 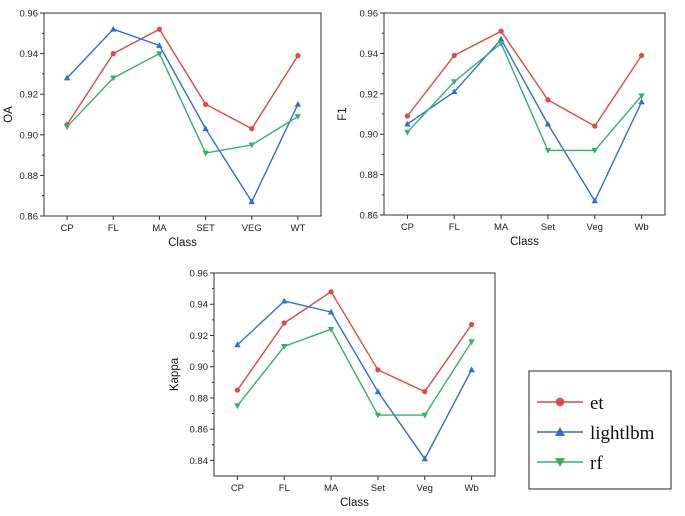 I want to click on y-axis-title: Kappa, so click(x=175, y=374).